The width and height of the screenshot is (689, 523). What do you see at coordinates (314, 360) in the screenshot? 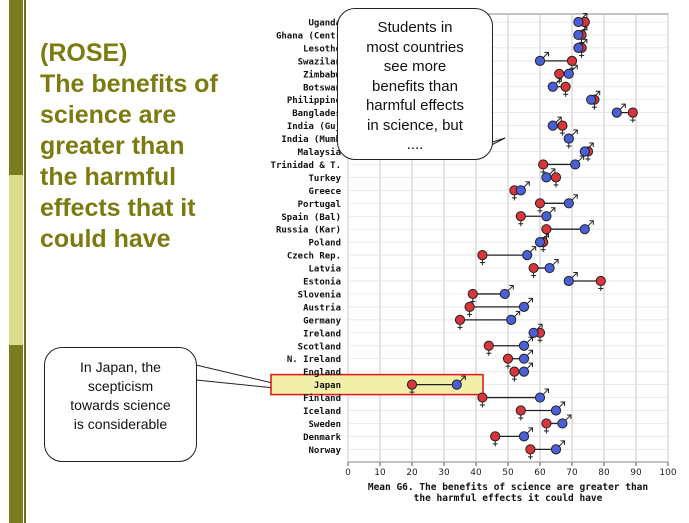
I see `category-label: N. Ireland` at bounding box center [314, 360].